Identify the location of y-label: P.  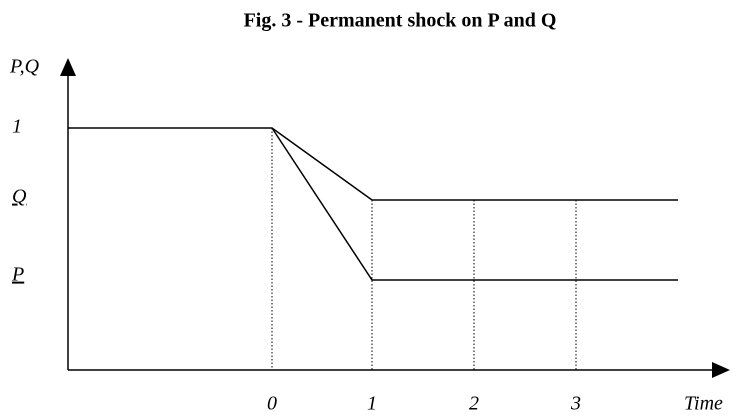
(17, 275).